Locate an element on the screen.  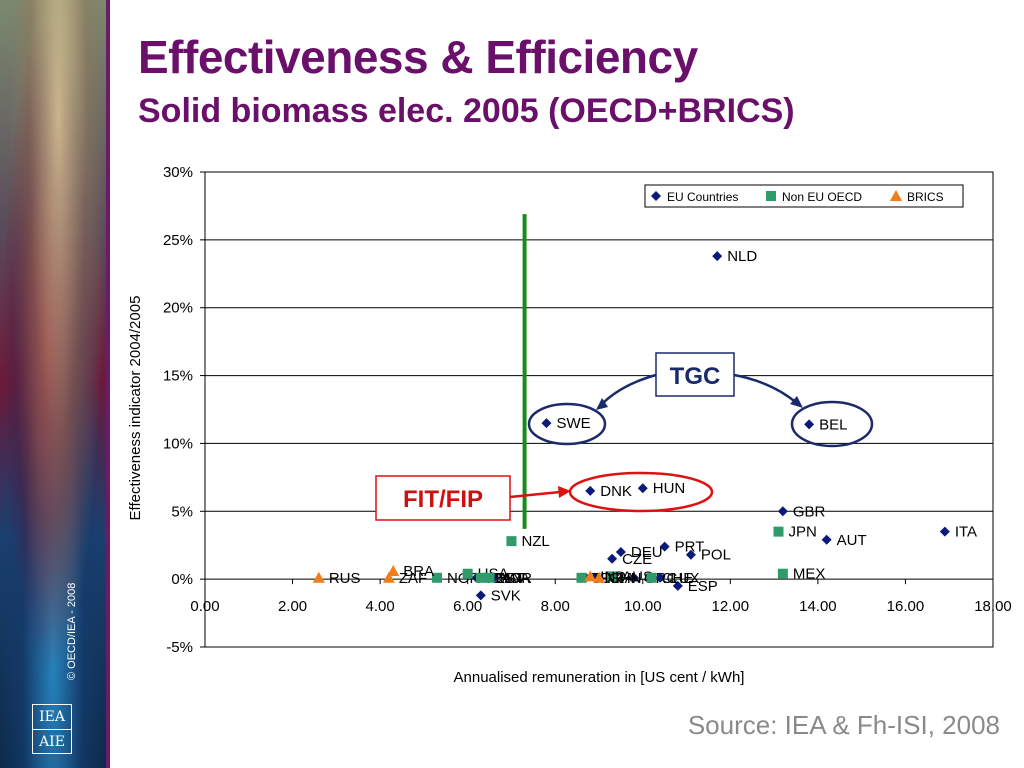
x-tick-label: 6.00 is located at coordinates (467, 606).